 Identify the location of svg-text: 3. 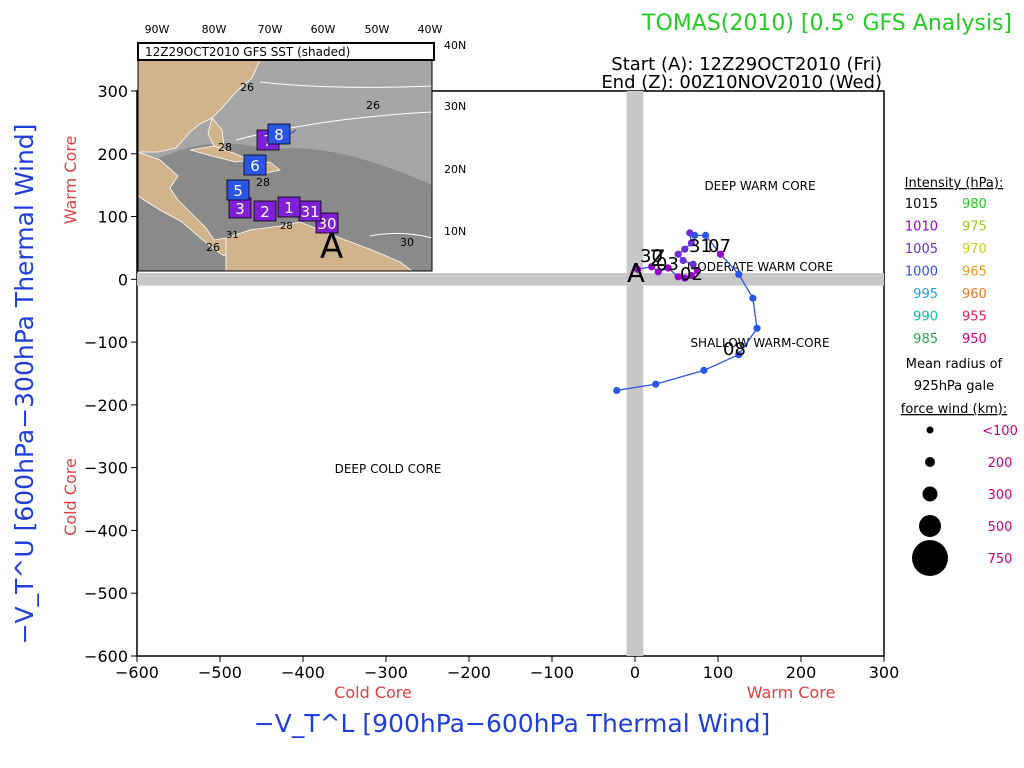
(240, 209).